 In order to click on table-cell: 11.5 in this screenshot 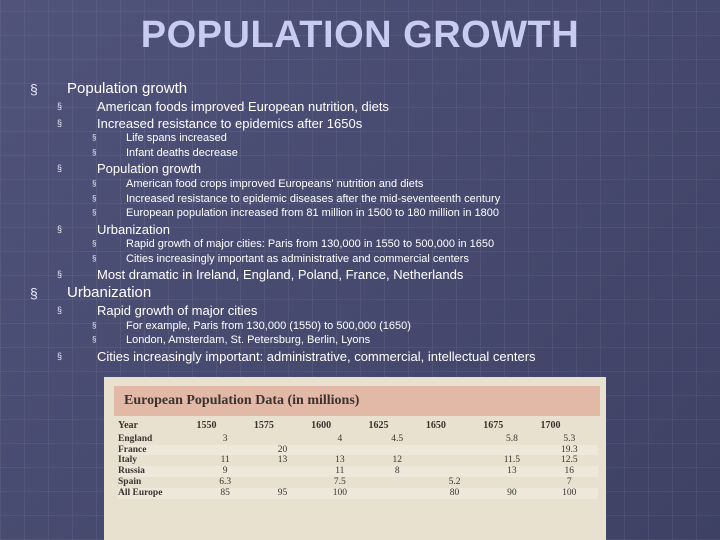, I will do `click(512, 460)`.